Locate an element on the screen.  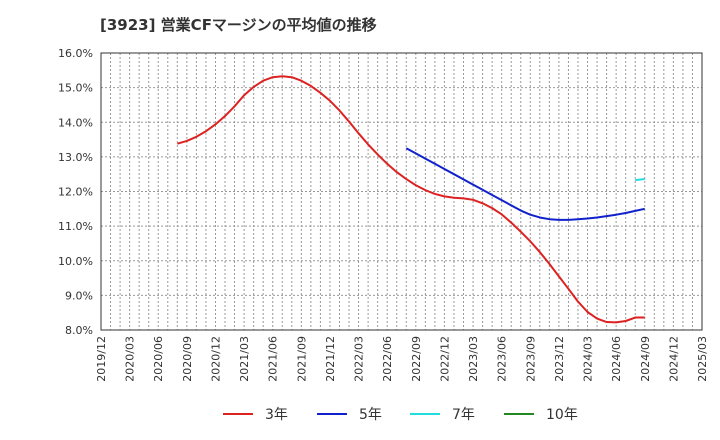
series-line-7年 is located at coordinates (640, 180).